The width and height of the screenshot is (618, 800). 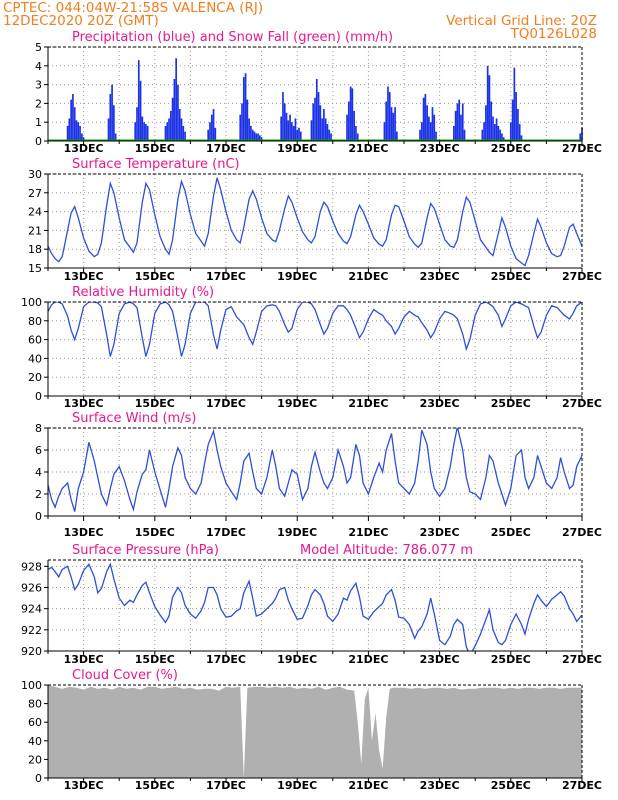 I want to click on rh-ytick-label: 100, so click(x=31, y=302).